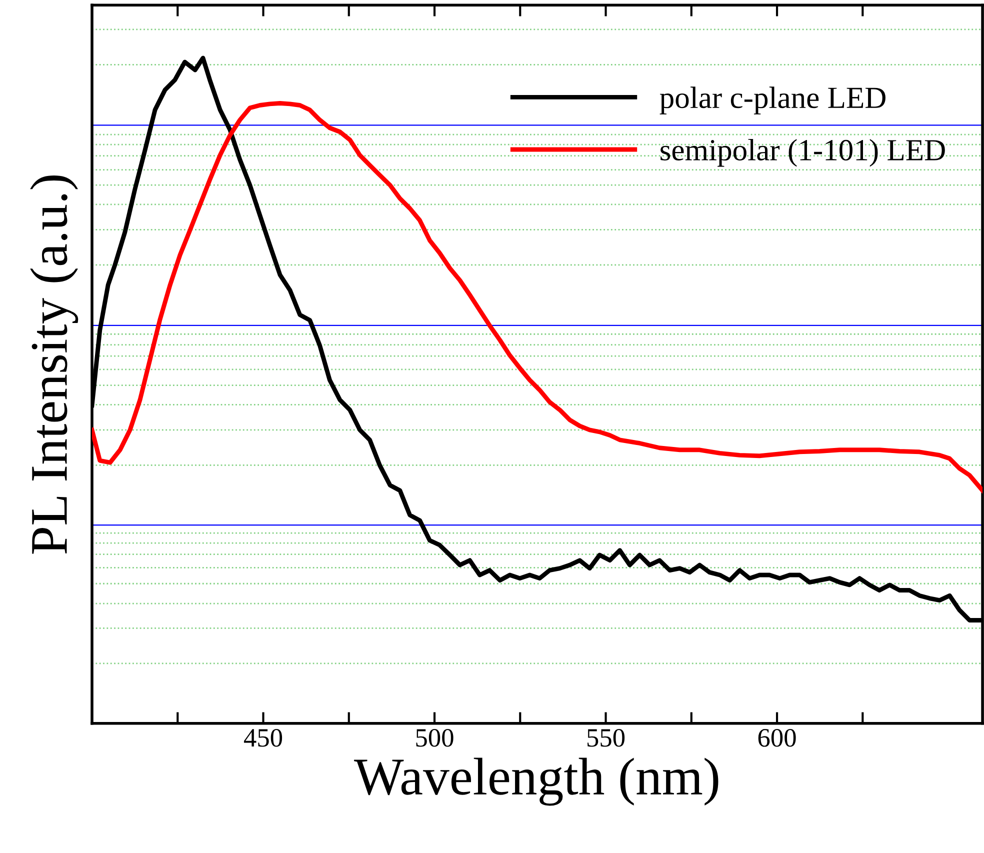 Image resolution: width=984 pixels, height=853 pixels. What do you see at coordinates (54, 365) in the screenshot?
I see `y-axis-title: PL Intensity (a.u.)` at bounding box center [54, 365].